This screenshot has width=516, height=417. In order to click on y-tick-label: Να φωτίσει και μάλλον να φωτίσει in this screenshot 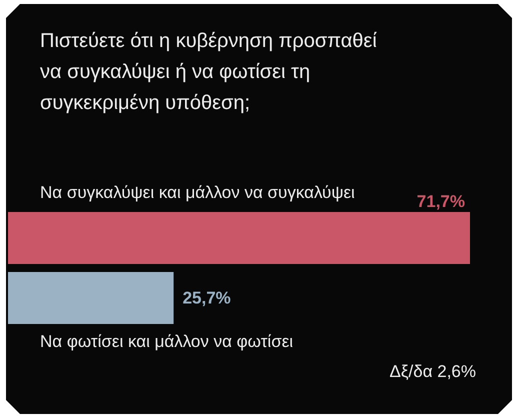, I will do `click(167, 342)`.